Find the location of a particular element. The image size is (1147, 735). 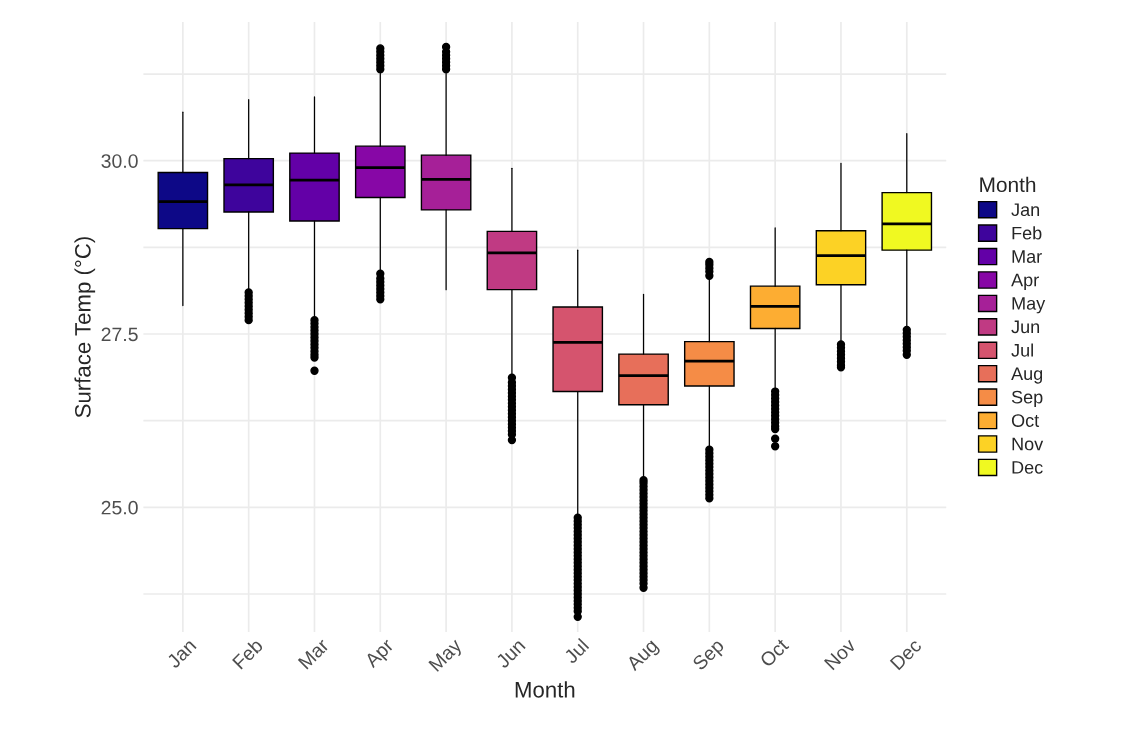

legend-label: Jan is located at coordinates (1025, 210).